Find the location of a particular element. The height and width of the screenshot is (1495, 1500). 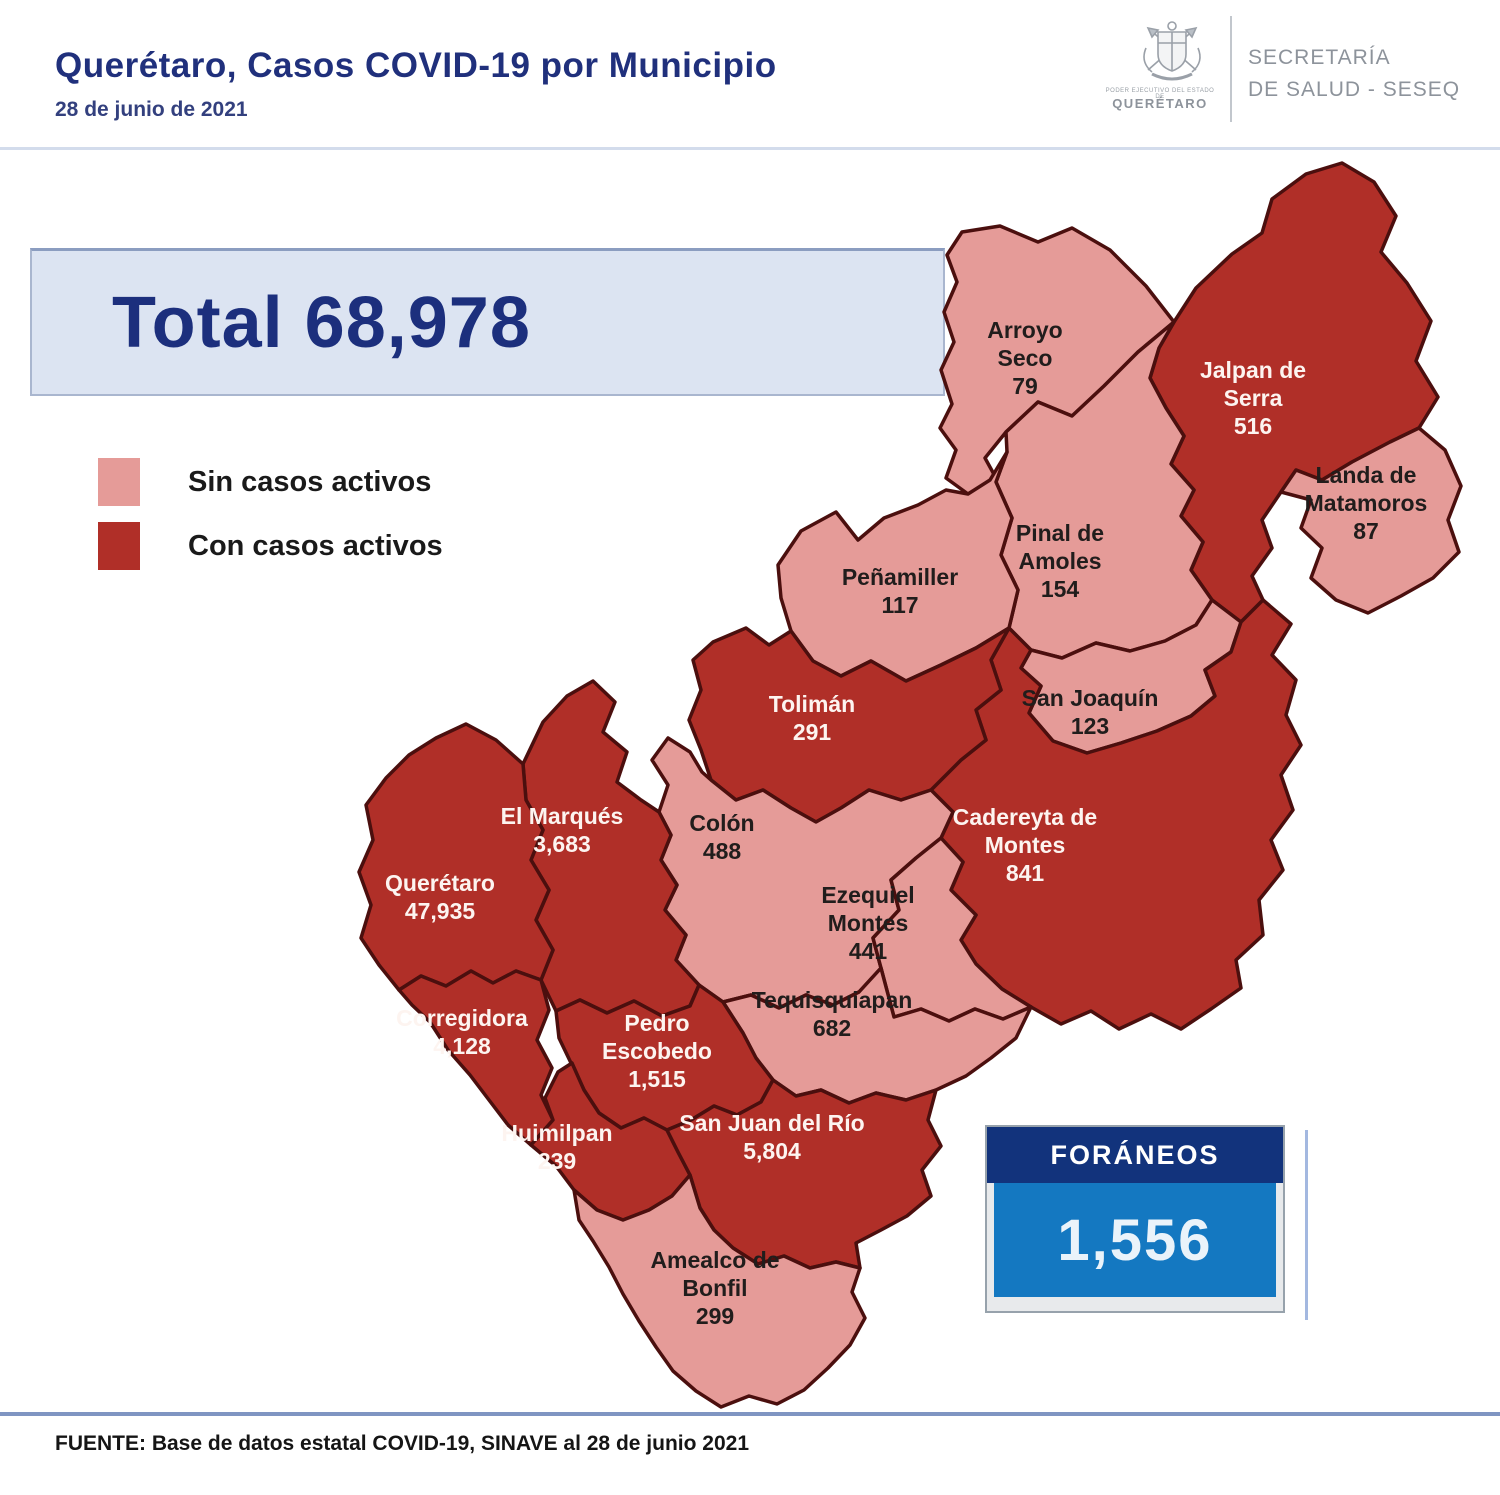

logo-org-small-text: PODER EJECUTIVO DEL ESTADO DE is located at coordinates (1160, 94).